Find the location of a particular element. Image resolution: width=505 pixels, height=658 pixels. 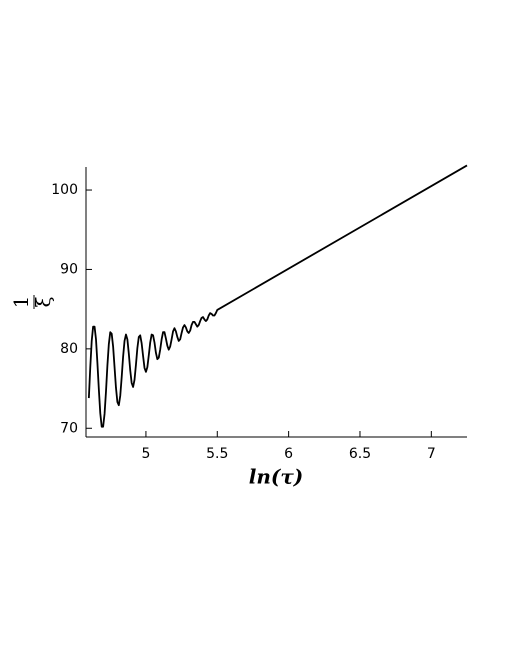

x-tick-label: 6 is located at coordinates (288, 454).